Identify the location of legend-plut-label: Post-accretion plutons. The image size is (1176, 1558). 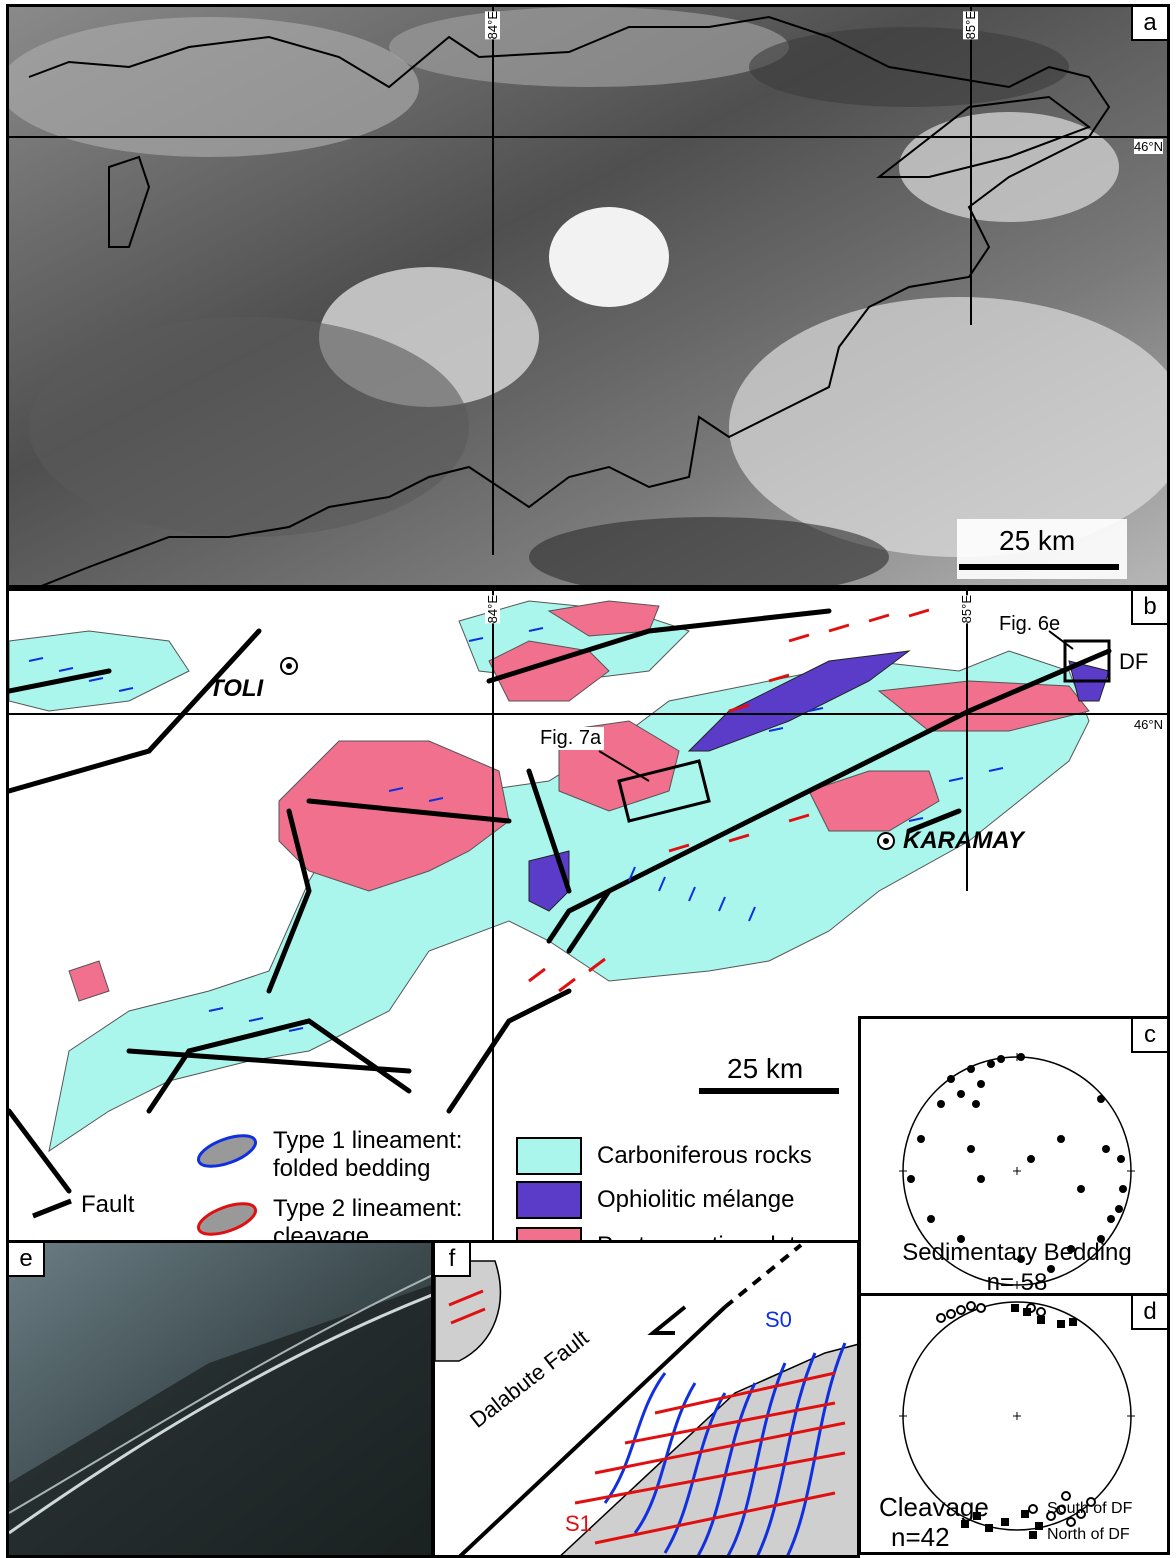
(715, 1236).